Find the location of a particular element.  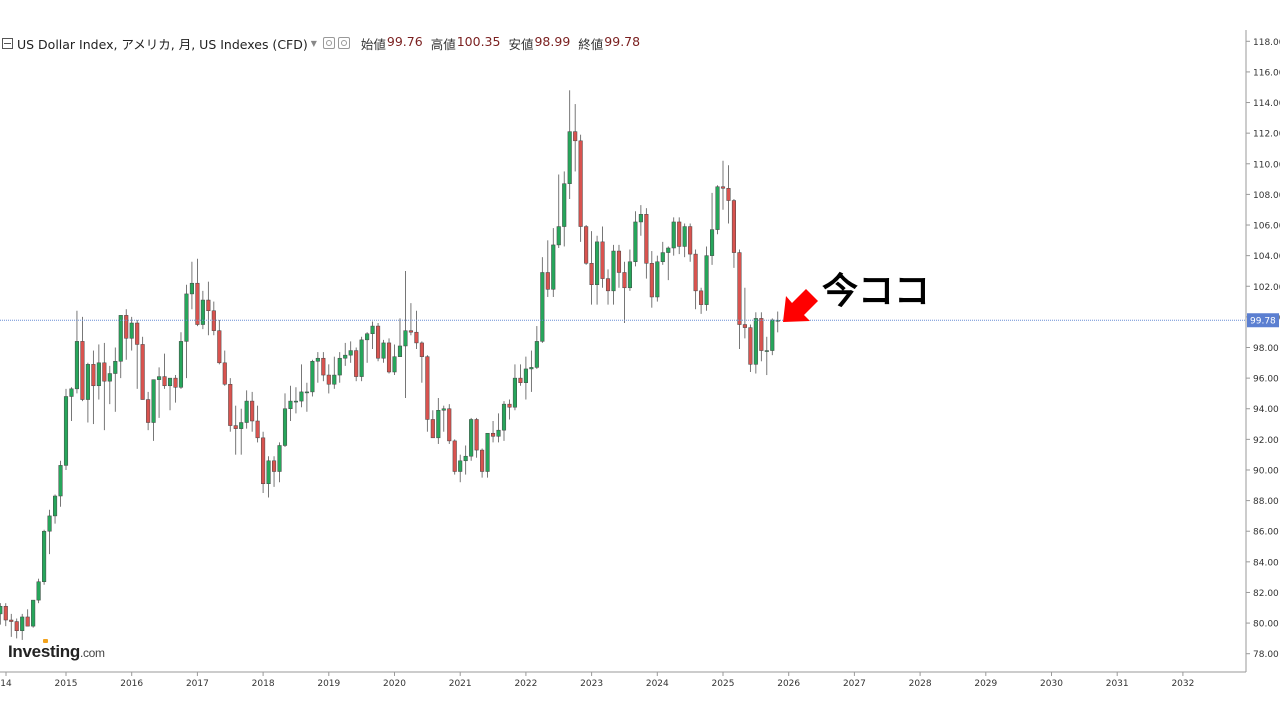

x-tick-label: 2027 is located at coordinates (854, 684).